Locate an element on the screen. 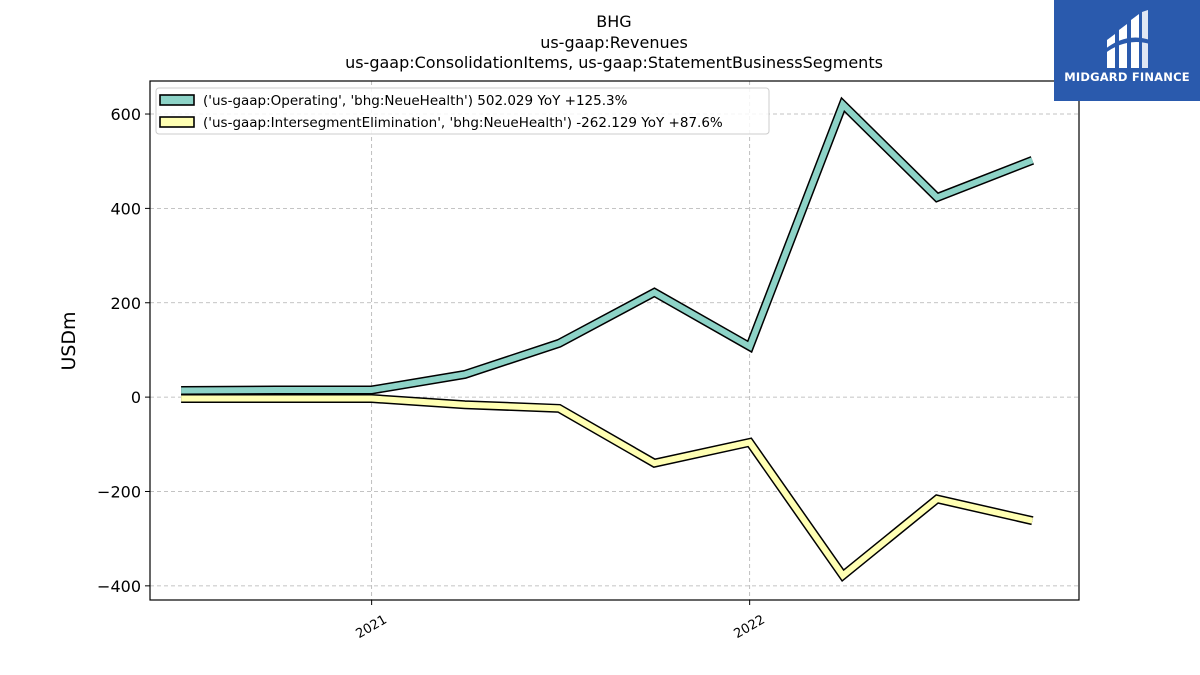  title-line-2: us-gaap:Revenues is located at coordinates (614, 42).